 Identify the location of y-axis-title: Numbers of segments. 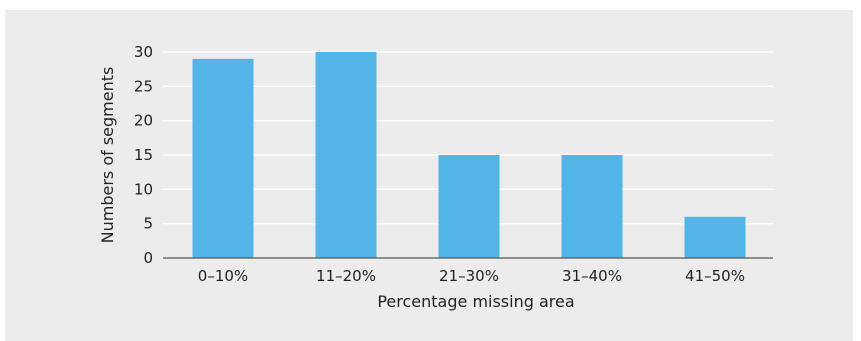
(107, 155).